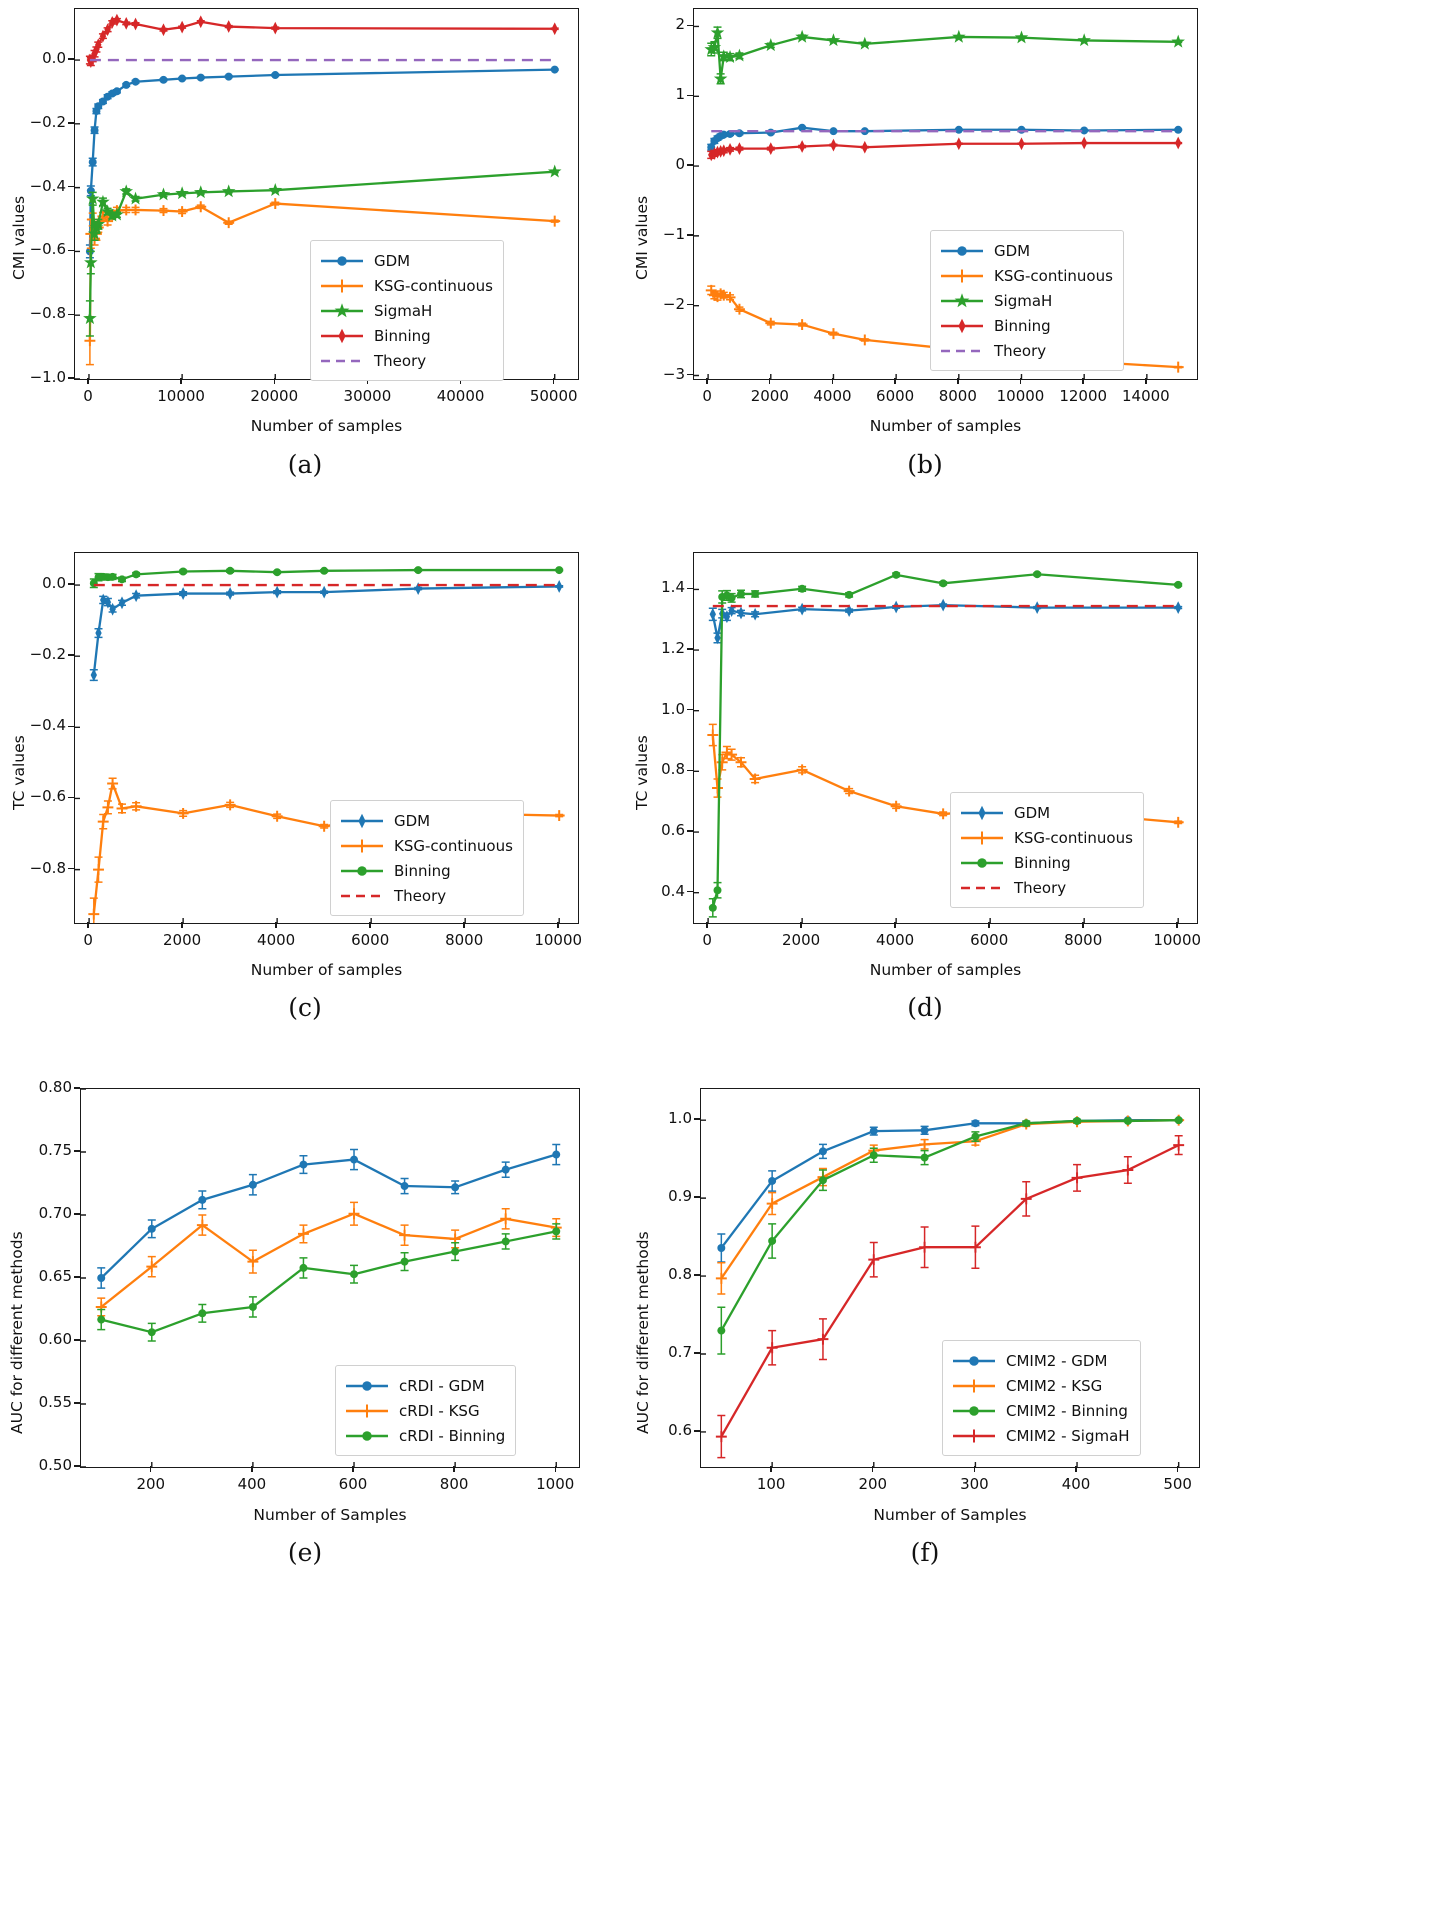 The width and height of the screenshot is (1450, 1910). I want to click on y-tick-label: −2, so click(673, 303).